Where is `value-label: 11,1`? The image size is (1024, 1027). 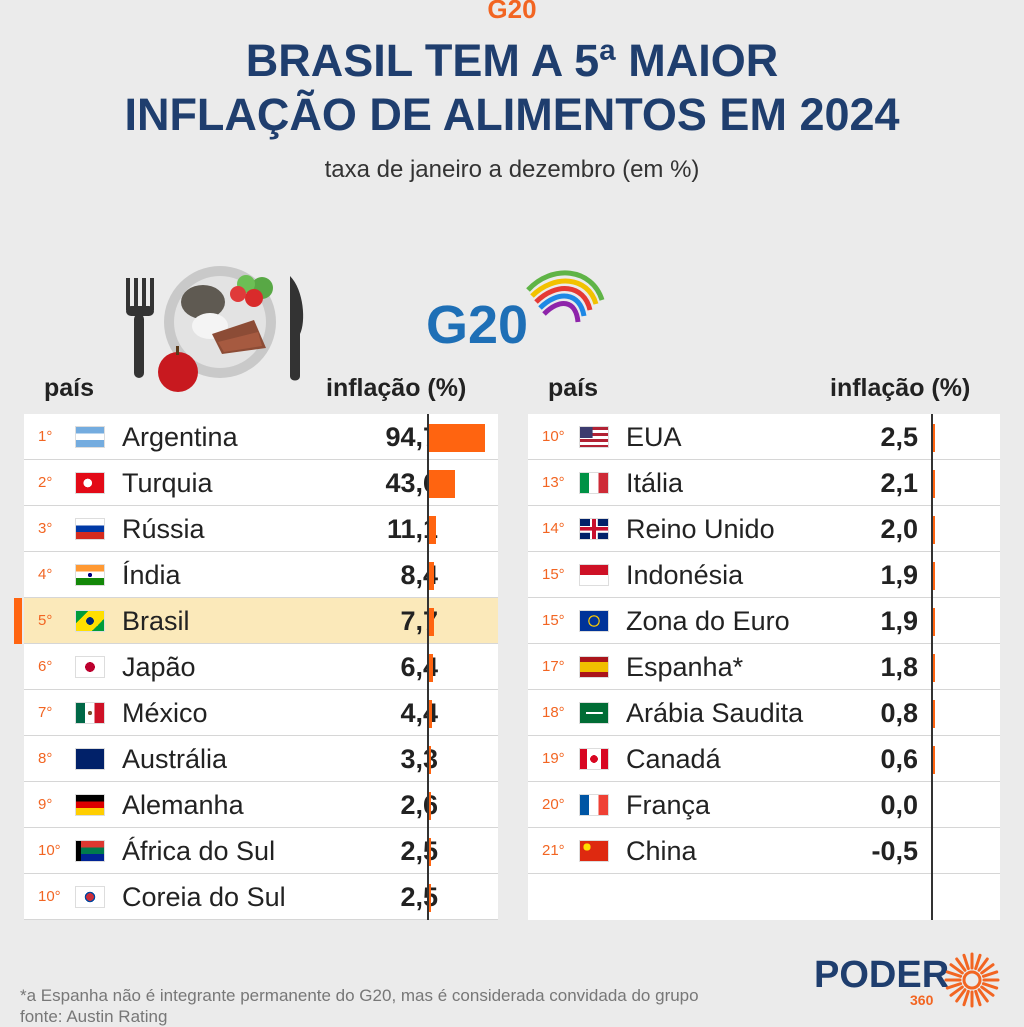 value-label: 11,1 is located at coordinates (412, 529).